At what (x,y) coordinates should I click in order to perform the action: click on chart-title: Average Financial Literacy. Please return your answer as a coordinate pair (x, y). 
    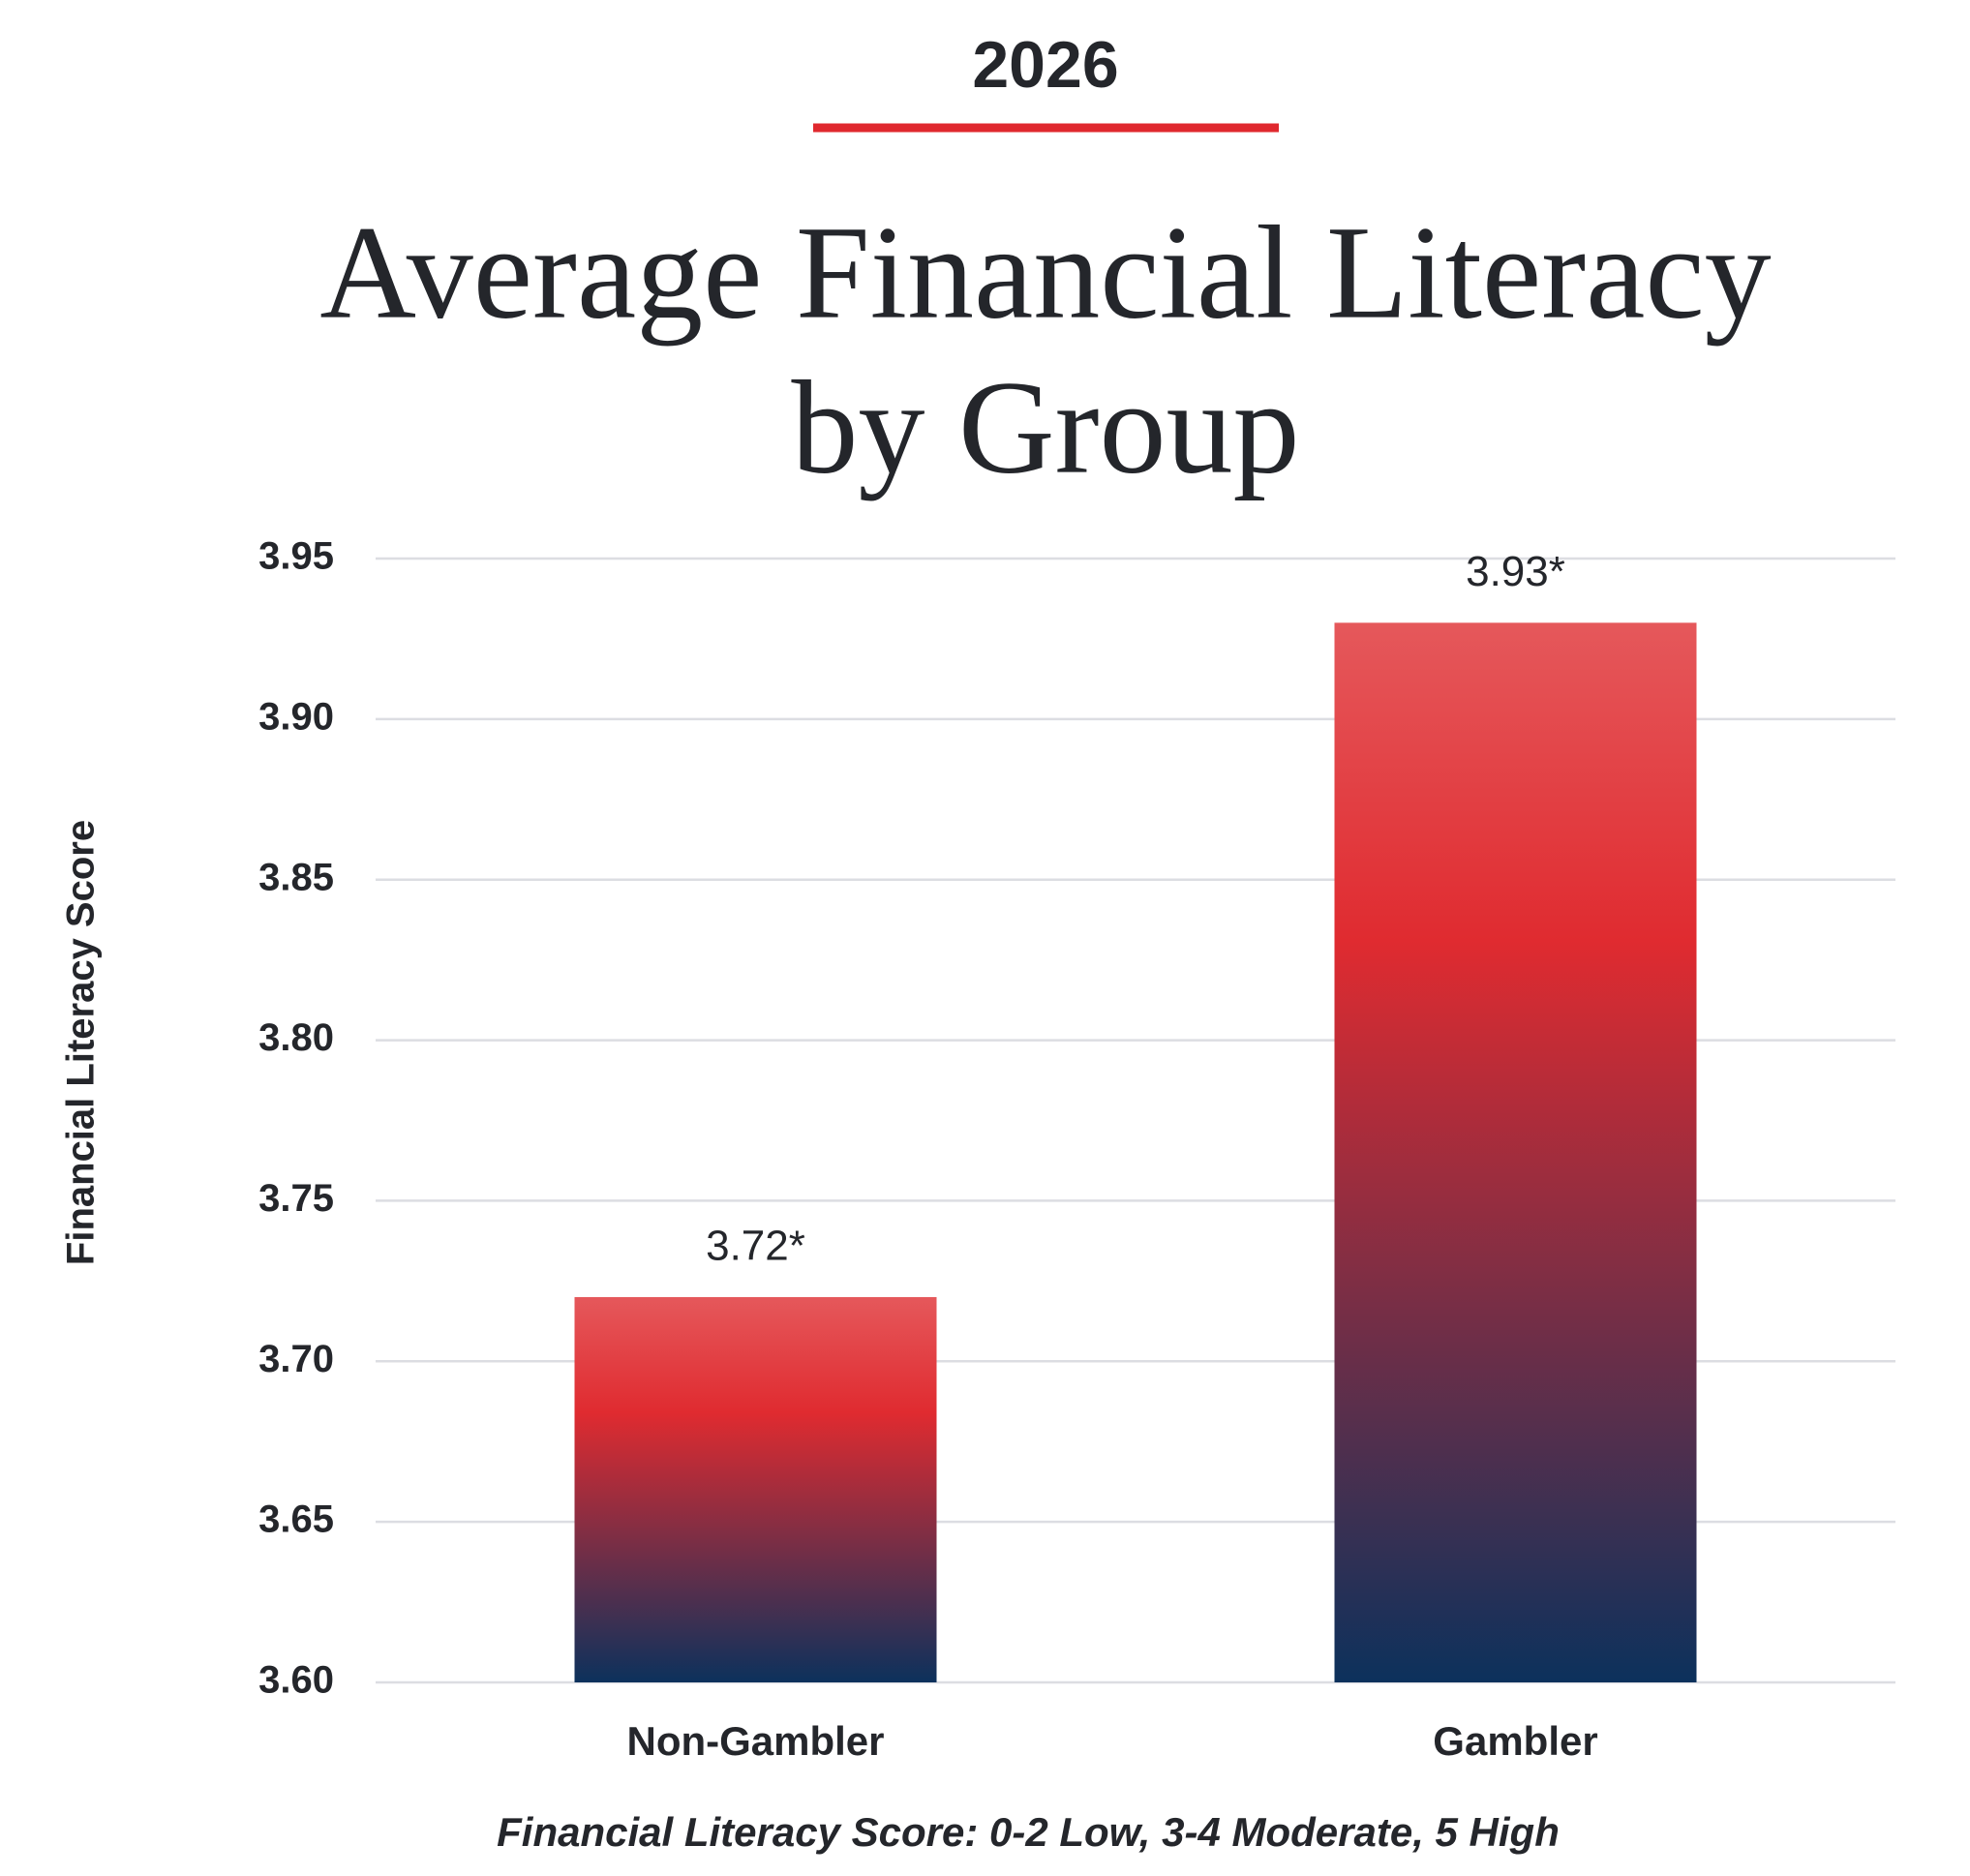
    Looking at the image, I should click on (1045, 272).